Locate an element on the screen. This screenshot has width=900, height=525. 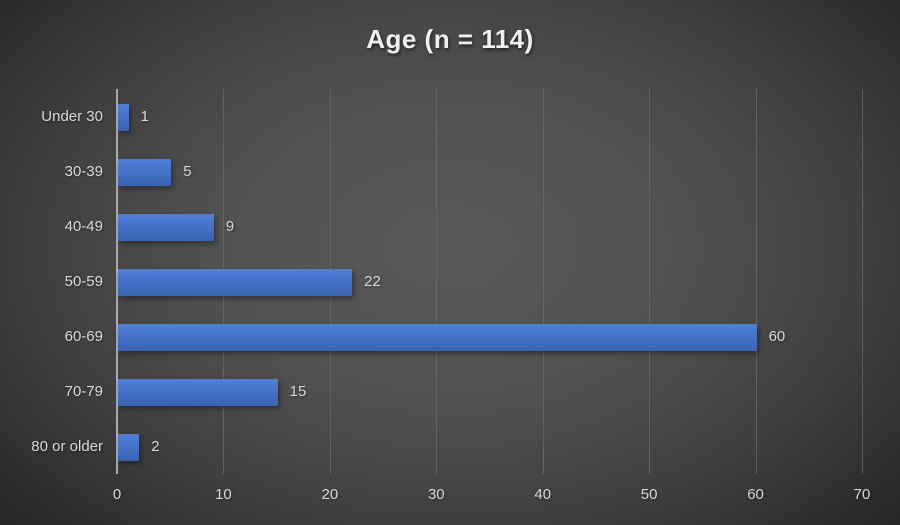
y-category-label: 30-39 is located at coordinates (83, 171).